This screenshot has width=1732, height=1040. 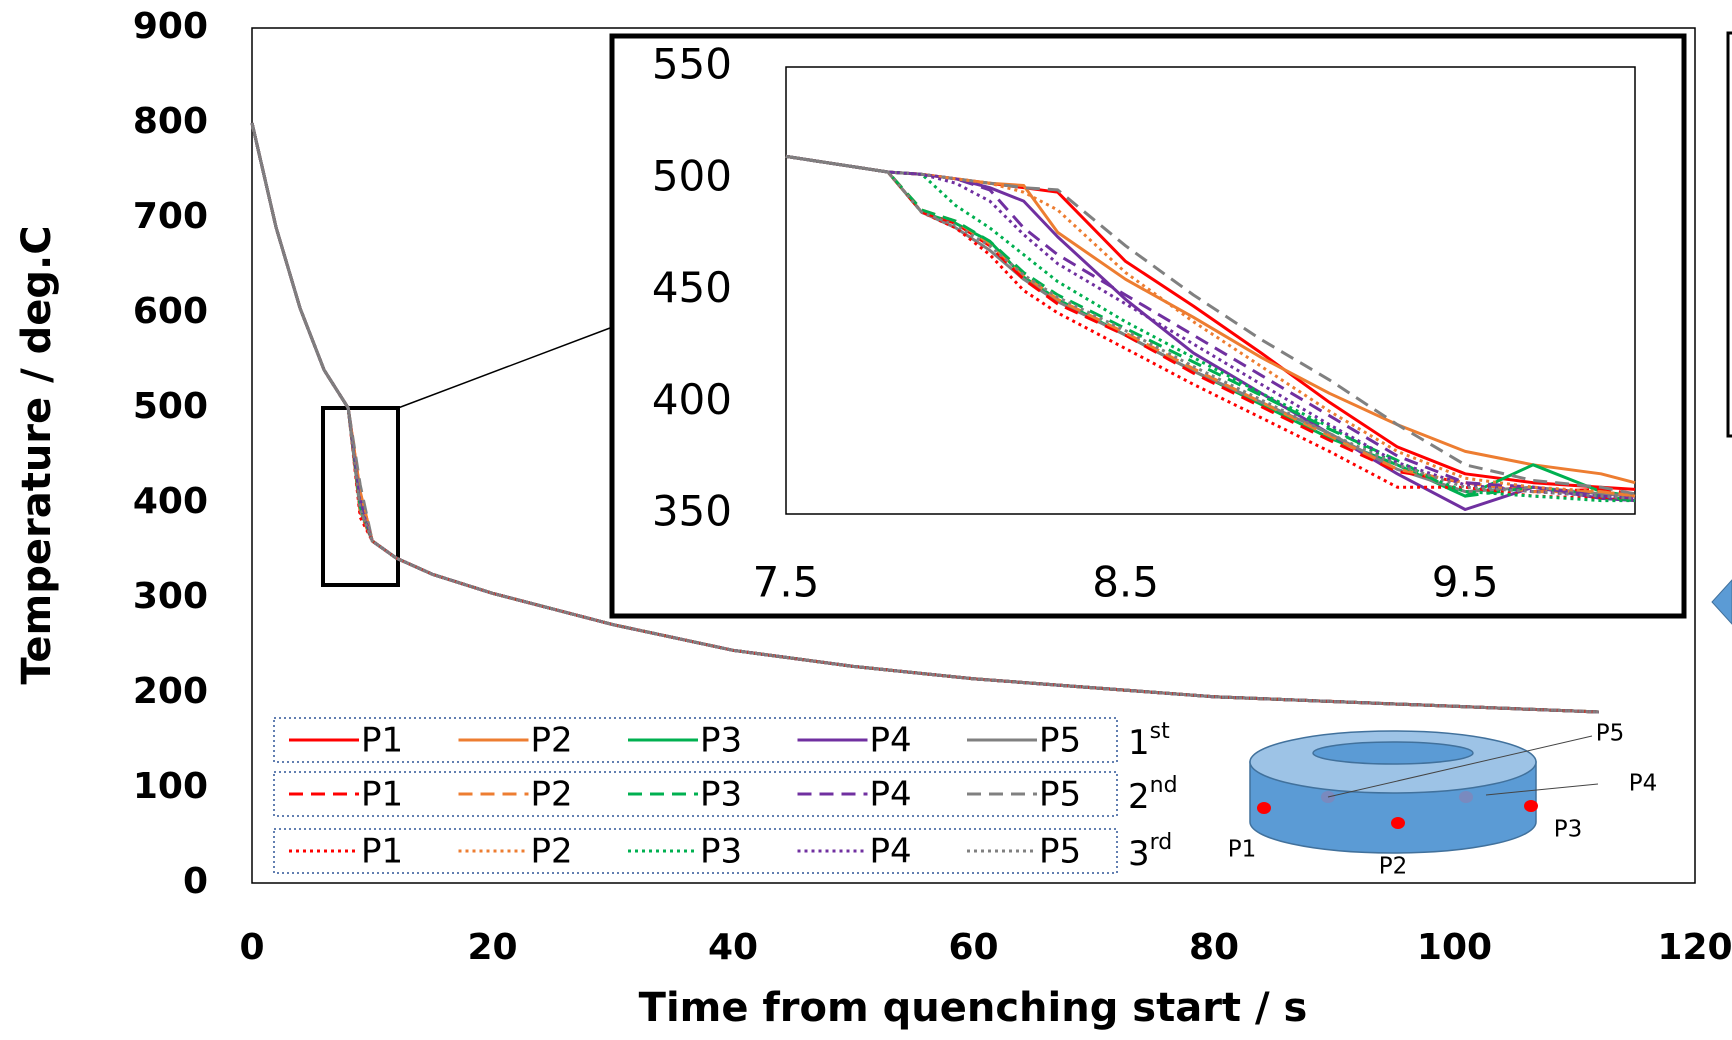 What do you see at coordinates (1466, 797) in the screenshot?
I see `point-p4` at bounding box center [1466, 797].